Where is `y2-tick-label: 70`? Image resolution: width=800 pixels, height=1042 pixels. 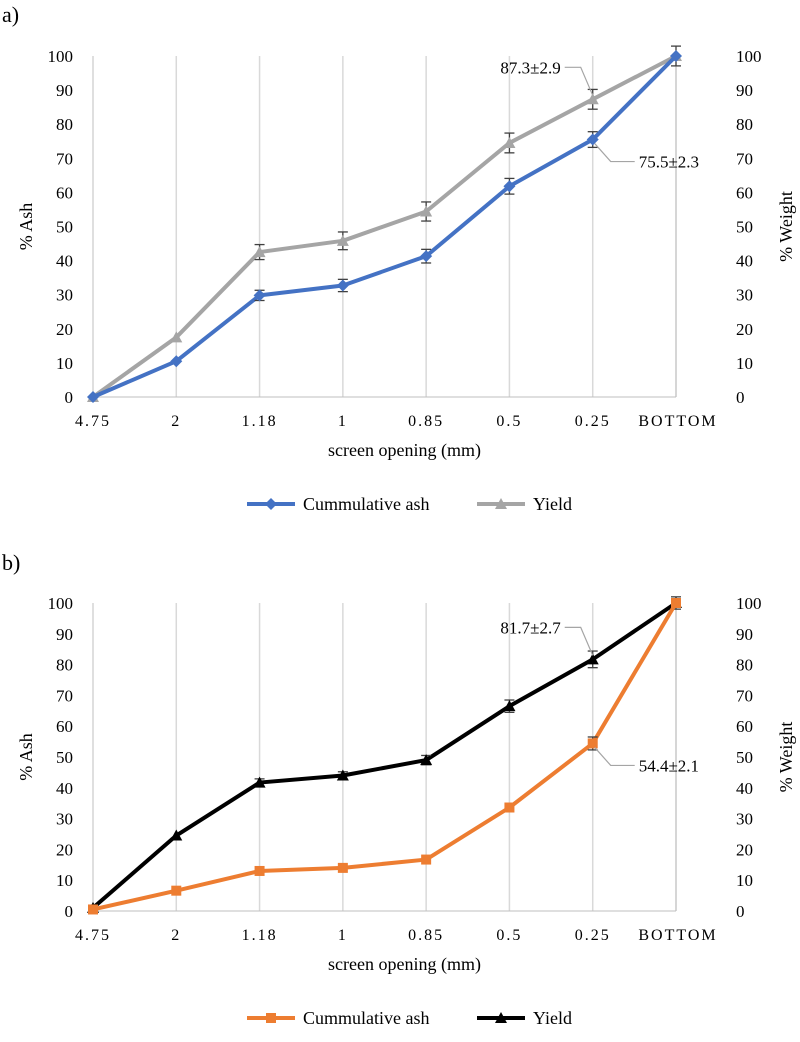 y2-tick-label: 70 is located at coordinates (744, 158).